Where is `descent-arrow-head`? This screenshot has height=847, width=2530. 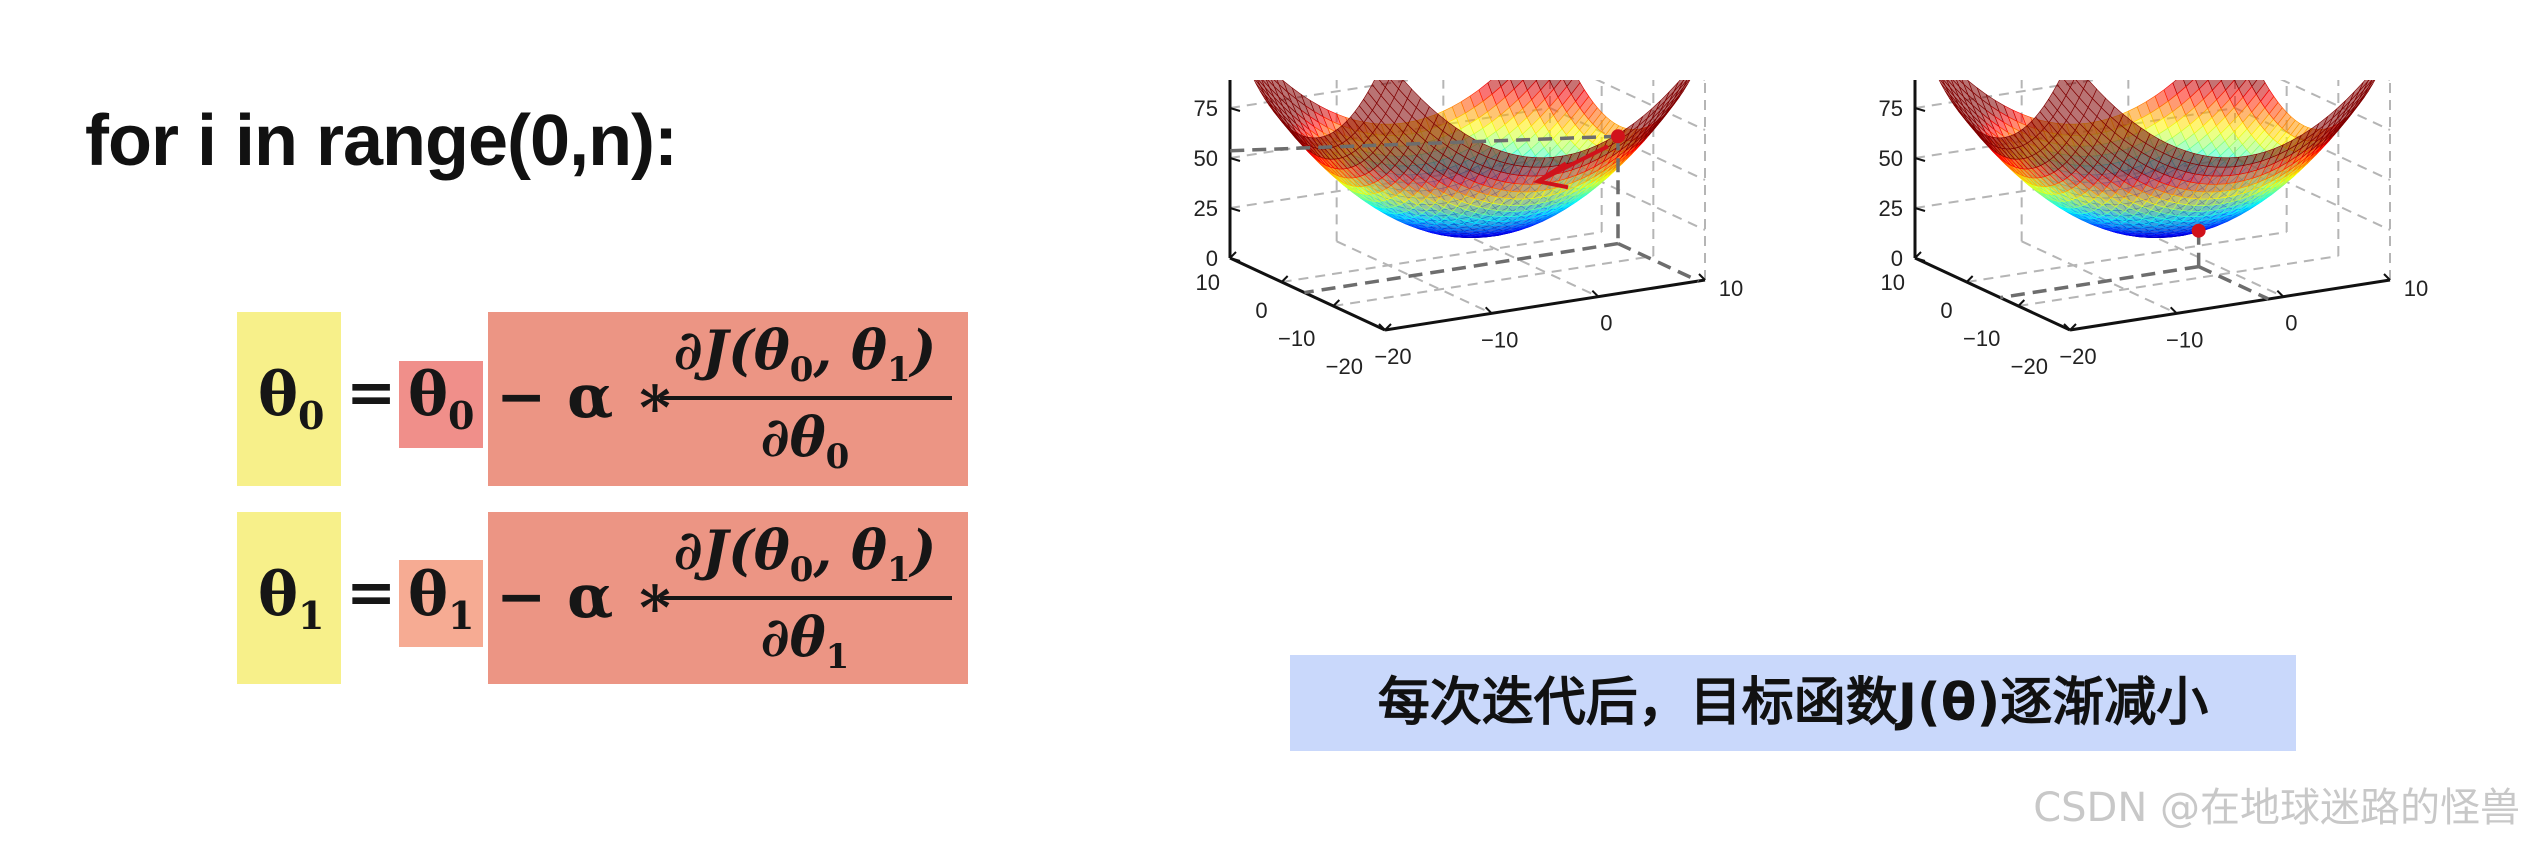
descent-arrow-head is located at coordinates (1550, 175).